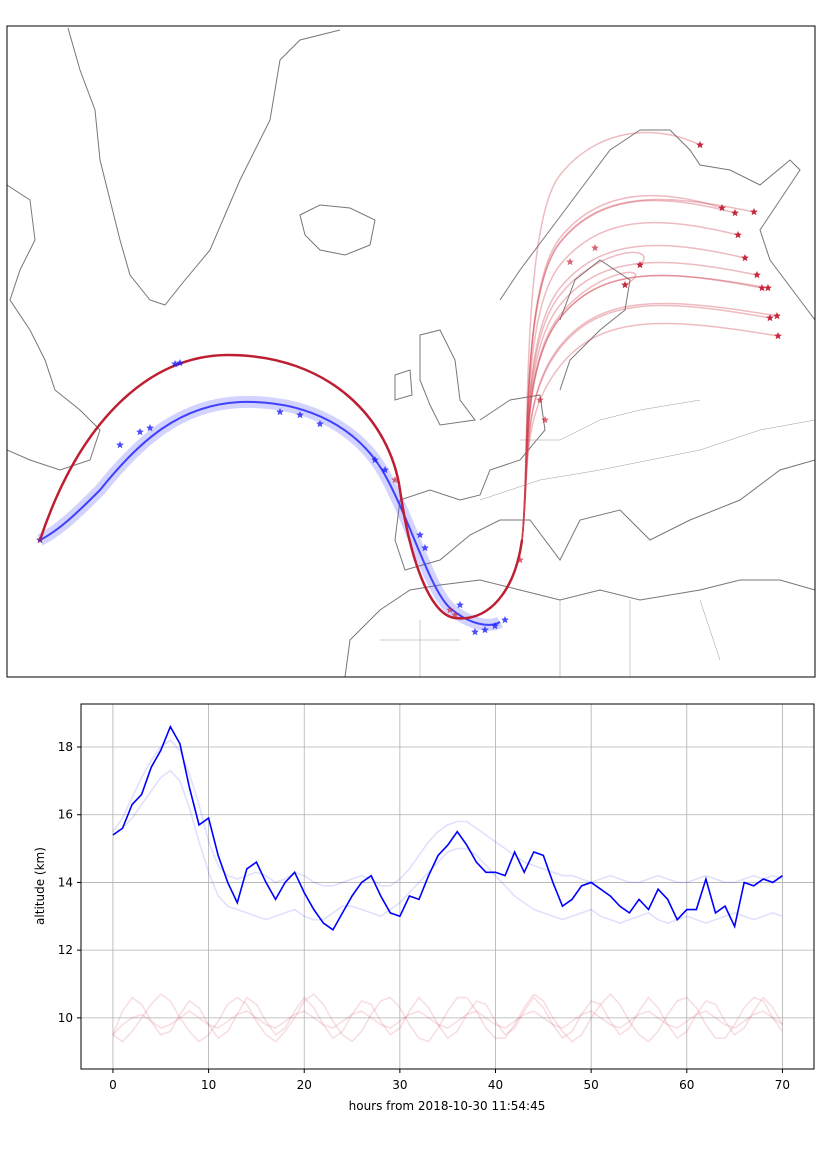  I want to click on red-trajectory, so click(281, 486).